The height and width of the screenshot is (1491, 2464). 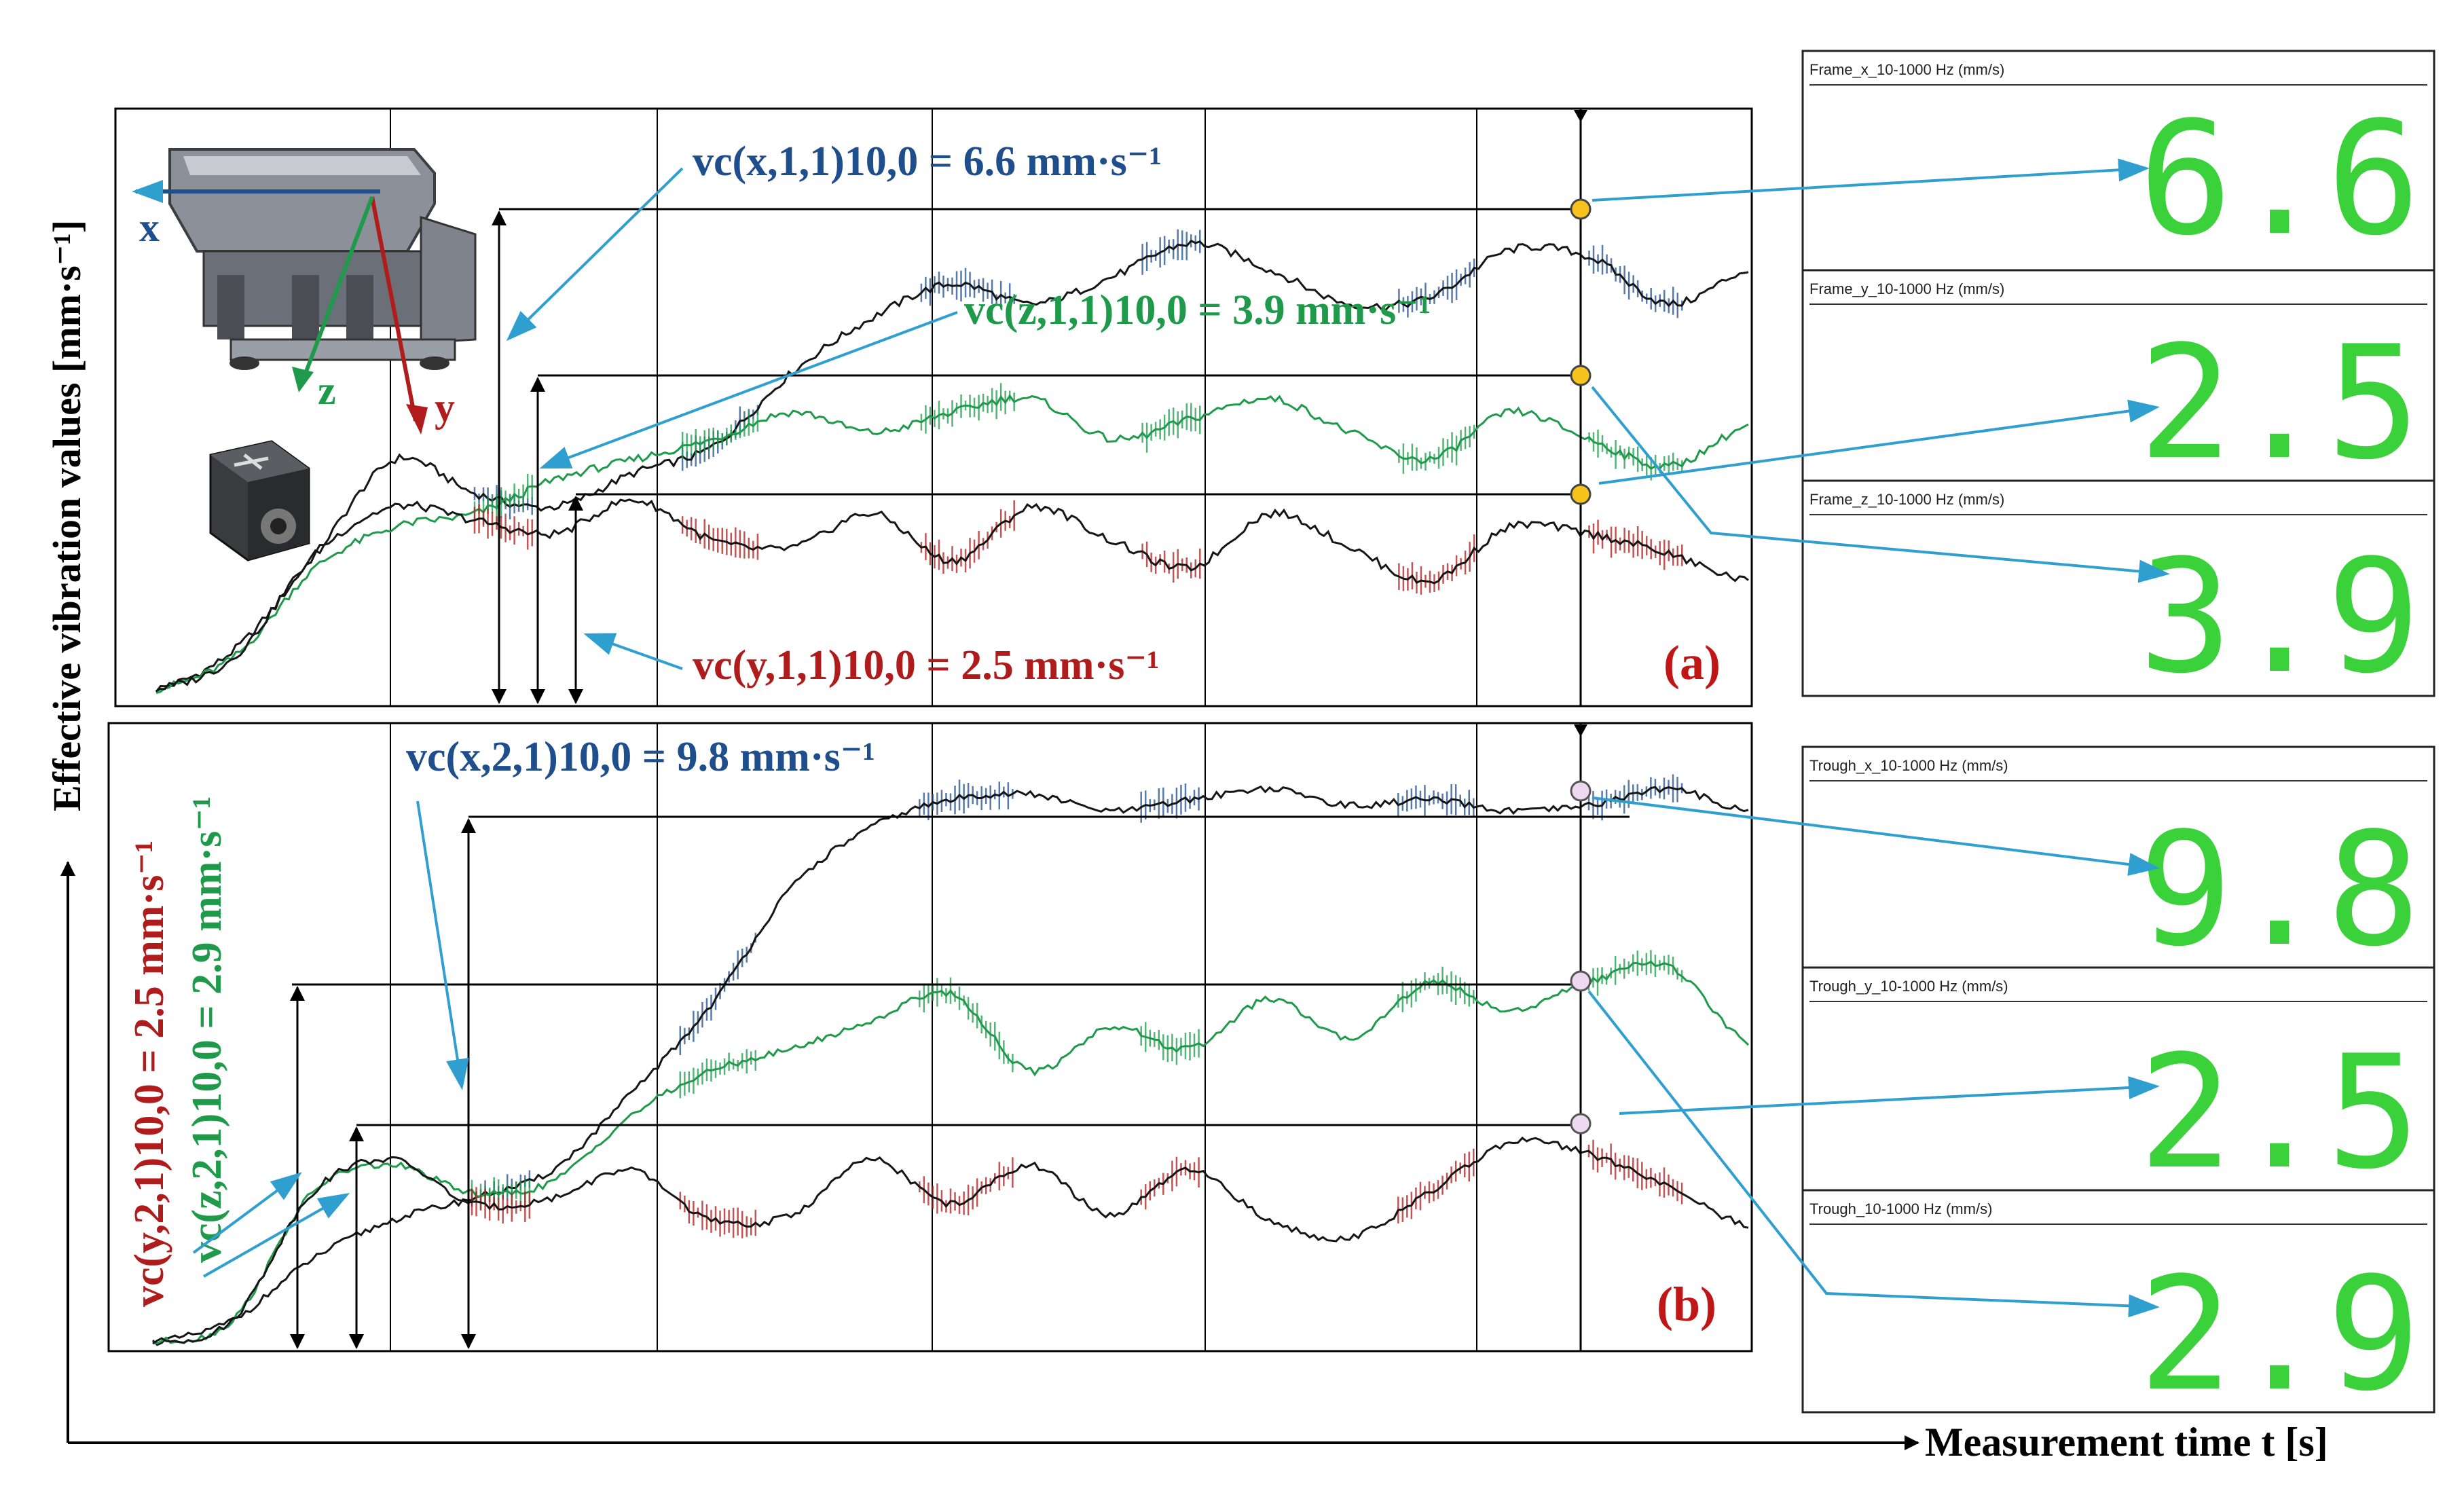 What do you see at coordinates (149, 1074) in the screenshot?
I see `panel-b-annotation-y: vc(y,2,1)10,0 = 2.5 mm·s⁻¹` at bounding box center [149, 1074].